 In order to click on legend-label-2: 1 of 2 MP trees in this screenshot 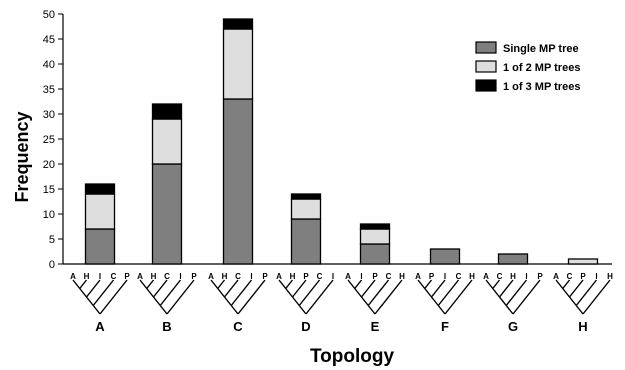, I will do `click(541, 68)`.